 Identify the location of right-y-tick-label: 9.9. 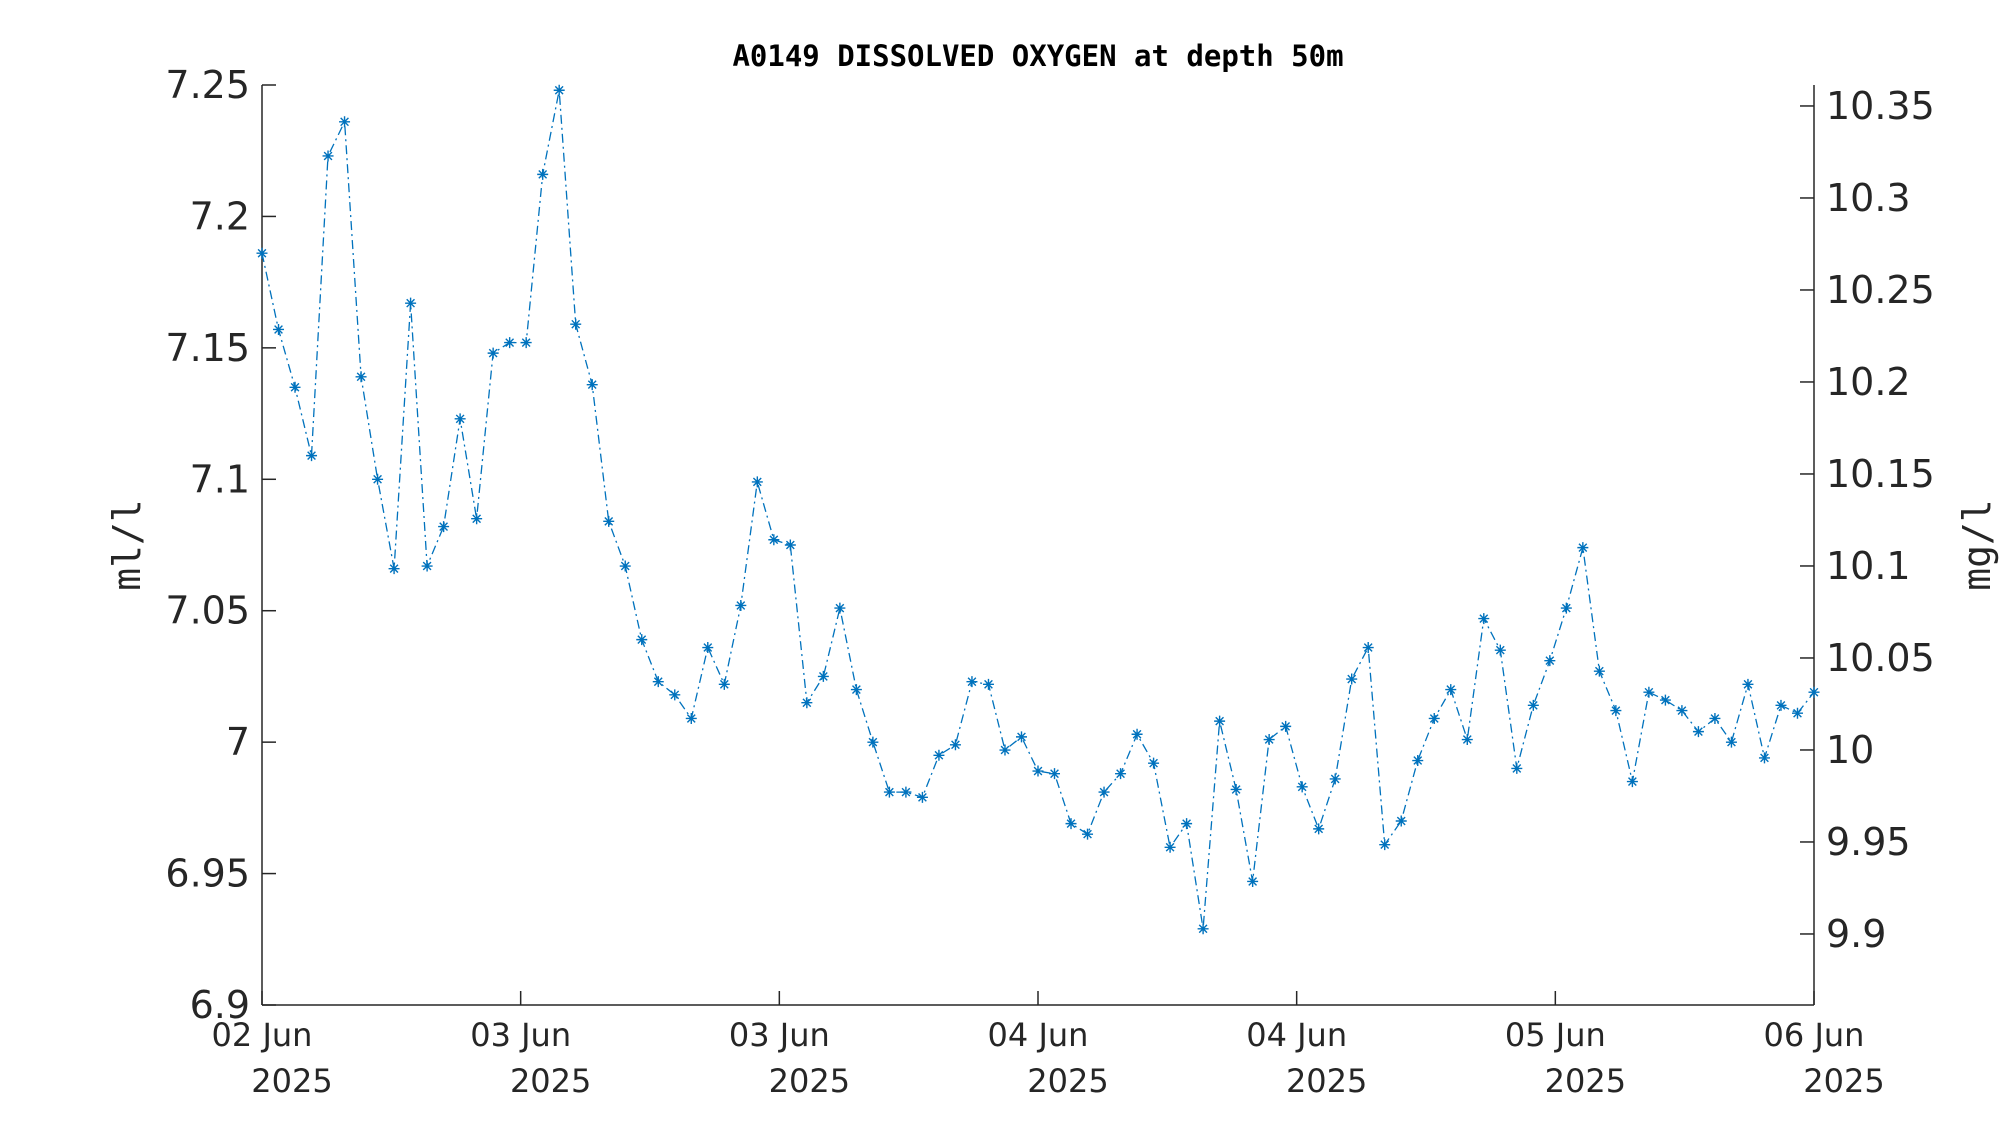
(1856, 934).